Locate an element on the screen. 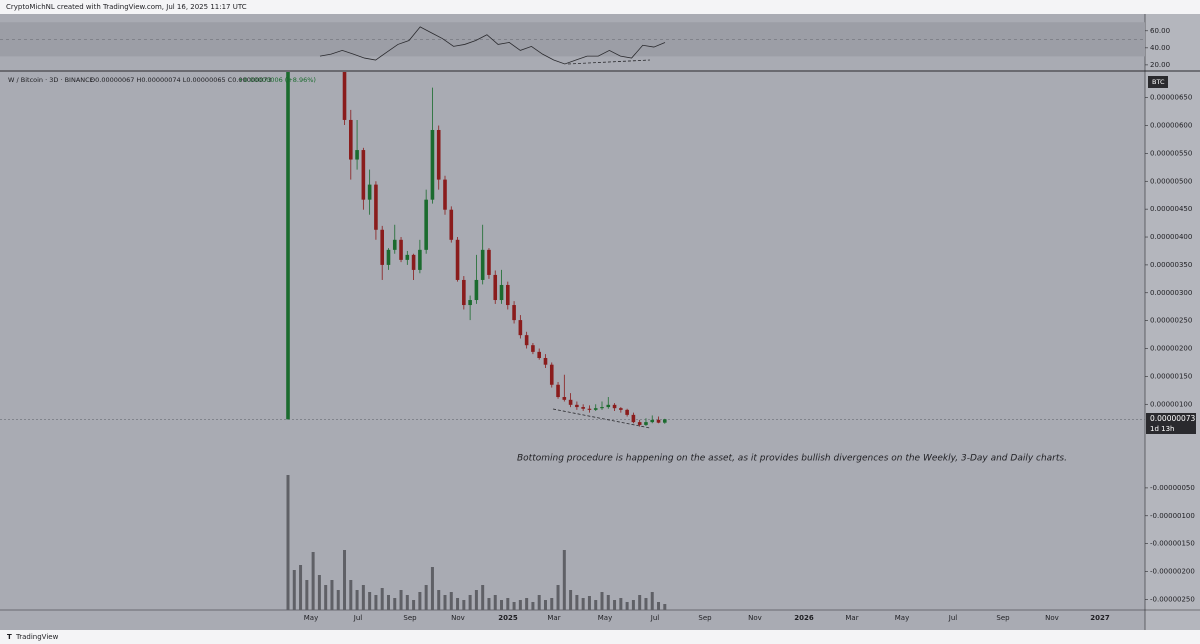 This screenshot has width=1200, height=644. y-tick-label: 0.00000600 is located at coordinates (1171, 126).